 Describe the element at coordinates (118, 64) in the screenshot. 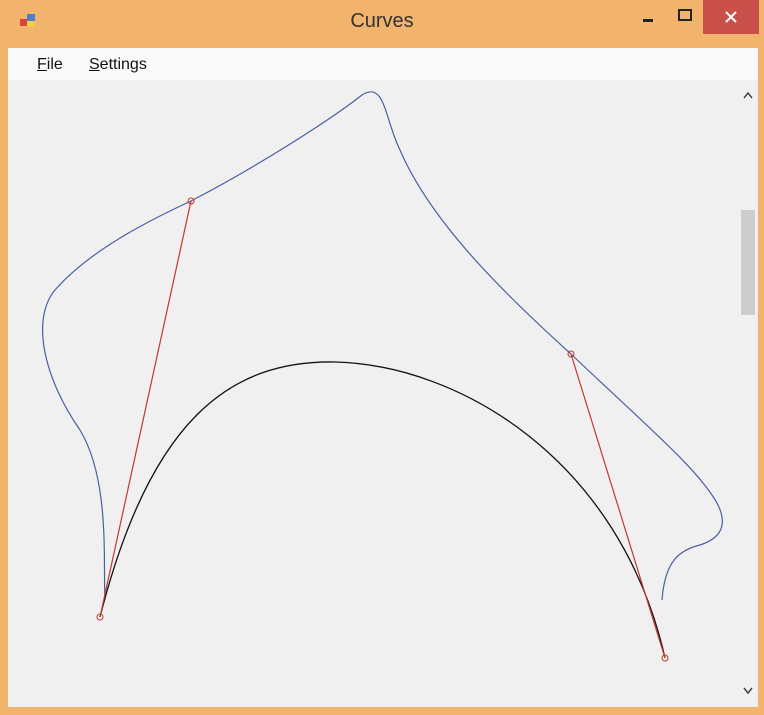

I see `menu-item: Settings` at that location.